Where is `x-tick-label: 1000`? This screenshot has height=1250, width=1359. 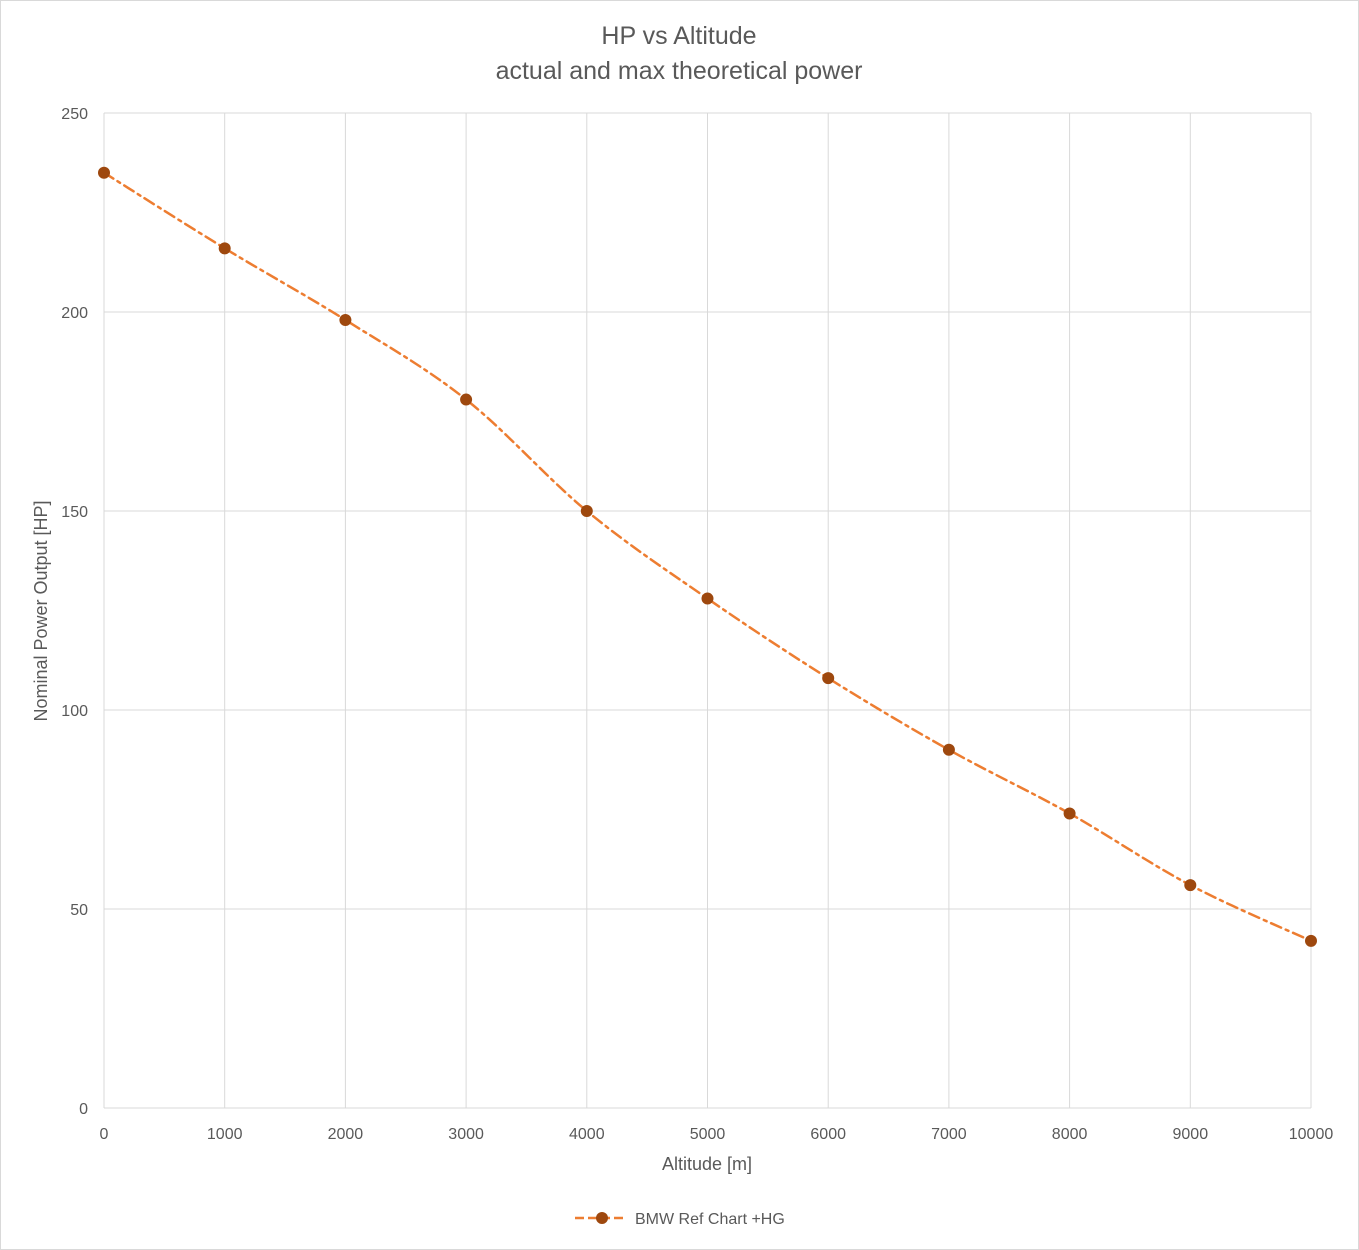
x-tick-label: 1000 is located at coordinates (225, 1134).